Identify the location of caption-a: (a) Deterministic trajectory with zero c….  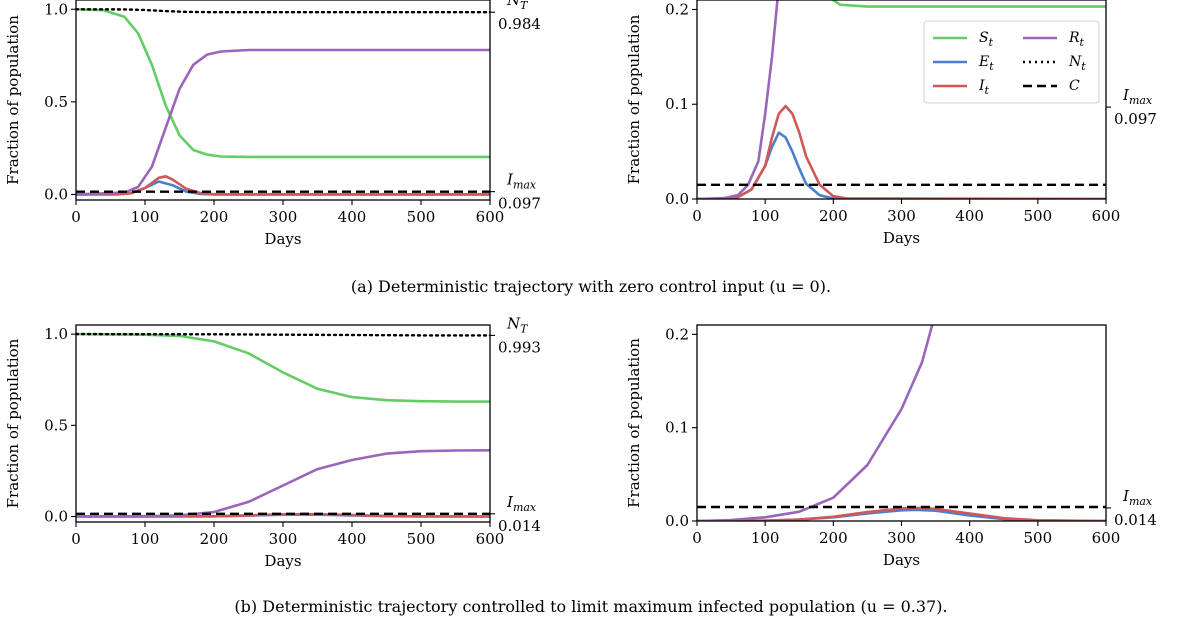
(591, 286).